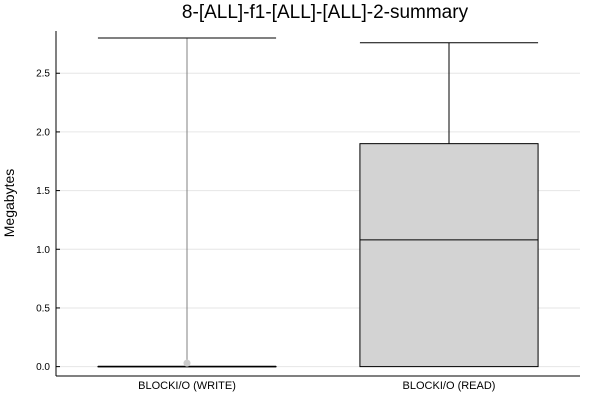  Describe the element at coordinates (187, 363) in the screenshot. I see `outlier-point` at that location.